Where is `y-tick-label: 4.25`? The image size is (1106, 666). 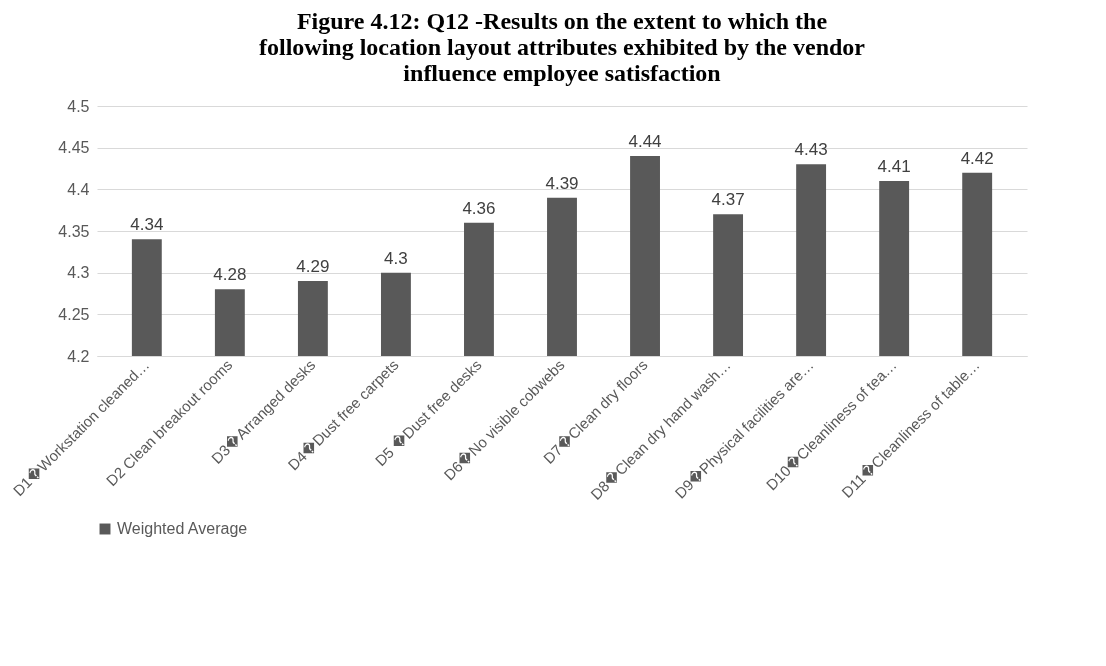 y-tick-label: 4.25 is located at coordinates (74, 314).